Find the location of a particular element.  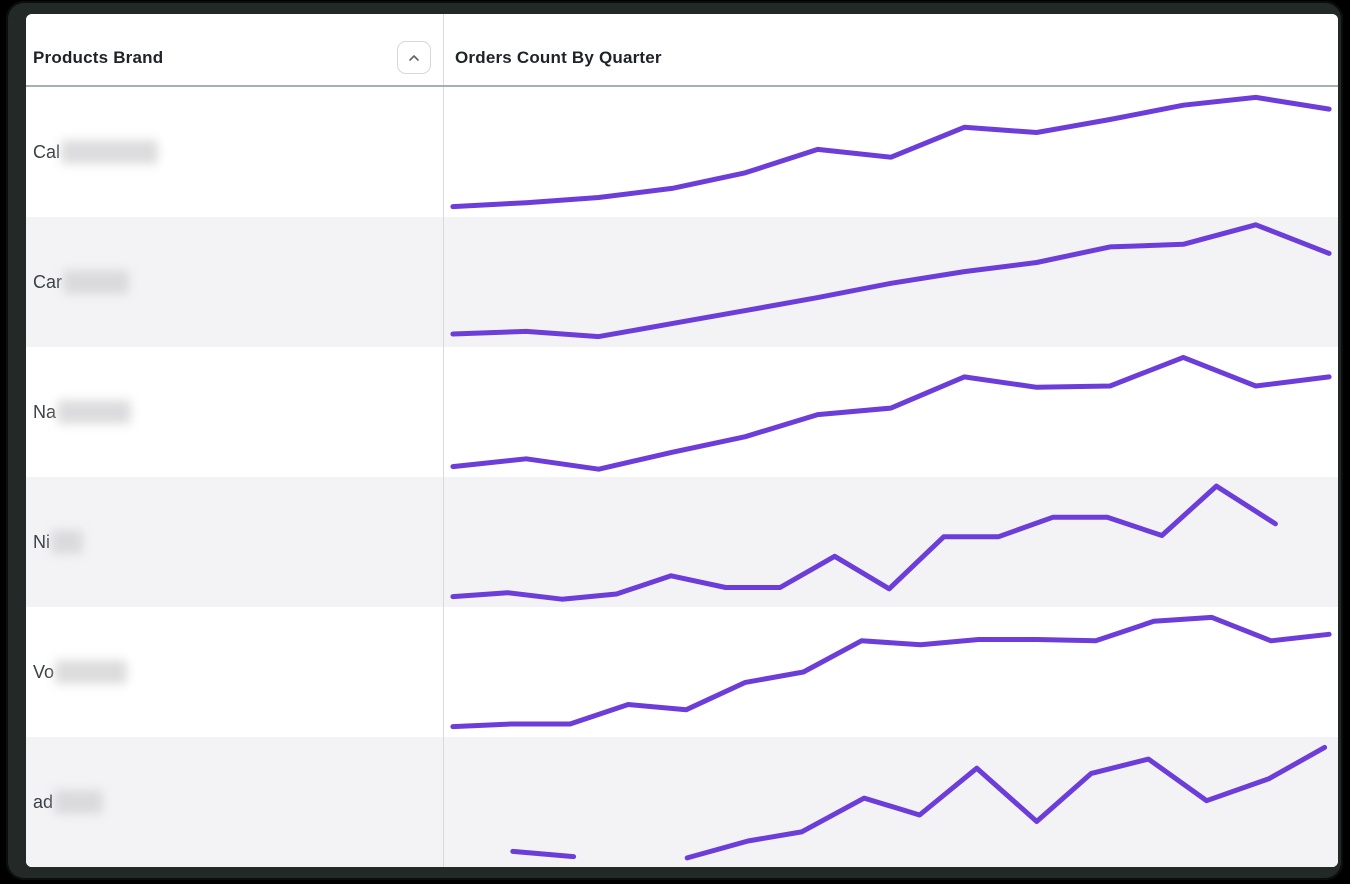

orders-count-header-label: Orders Count By Quarter is located at coordinates (558, 57).